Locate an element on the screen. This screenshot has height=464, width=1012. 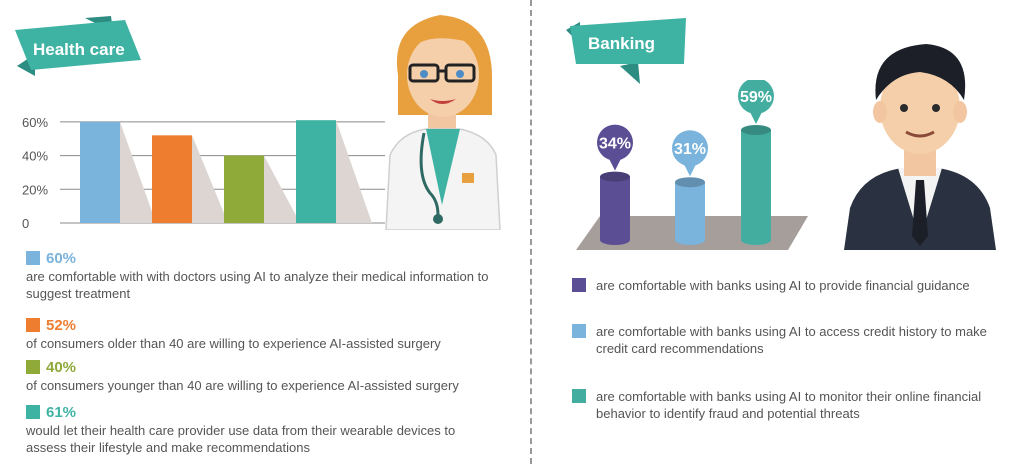
data-label: 31% is located at coordinates (690, 149).